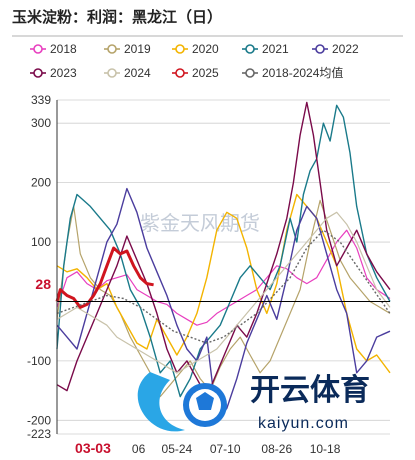 Image resolution: width=415 pixels, height=460 pixels. Describe the element at coordinates (345, 49) in the screenshot. I see `legend-label: 2022` at that location.